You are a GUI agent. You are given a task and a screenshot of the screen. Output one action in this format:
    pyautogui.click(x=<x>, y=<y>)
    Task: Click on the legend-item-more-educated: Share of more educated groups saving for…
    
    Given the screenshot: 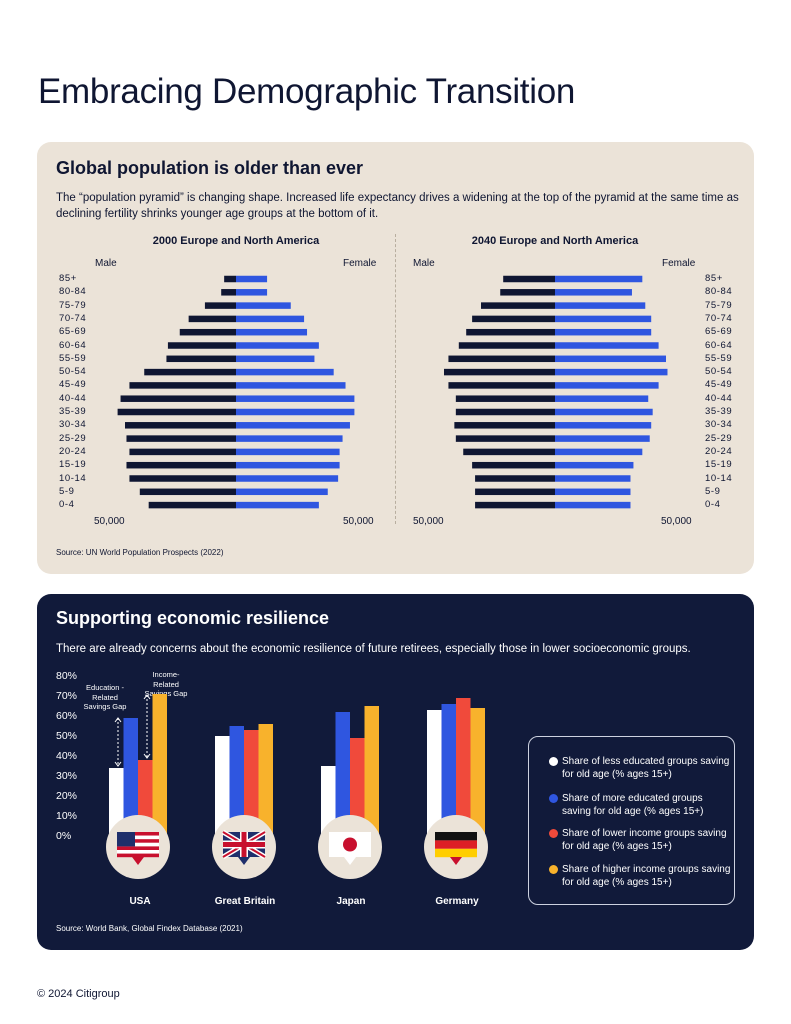 What is the action you would take?
    pyautogui.click(x=641, y=805)
    